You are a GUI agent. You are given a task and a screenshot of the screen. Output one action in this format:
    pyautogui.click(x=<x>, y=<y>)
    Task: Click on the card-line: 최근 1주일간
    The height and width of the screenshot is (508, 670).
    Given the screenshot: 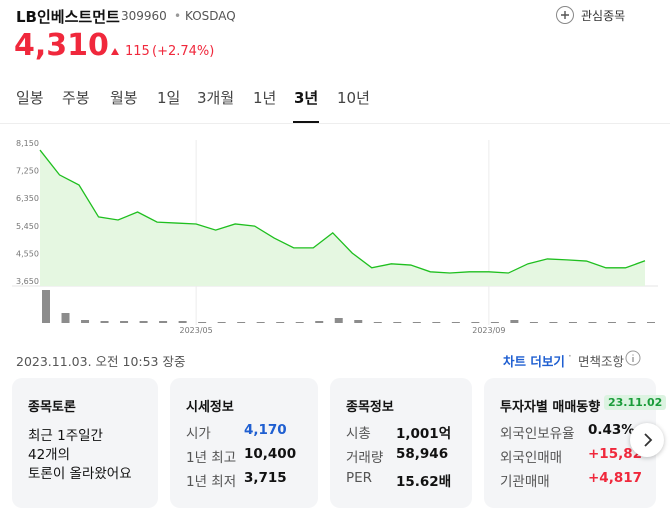 What is the action you would take?
    pyautogui.click(x=65, y=436)
    